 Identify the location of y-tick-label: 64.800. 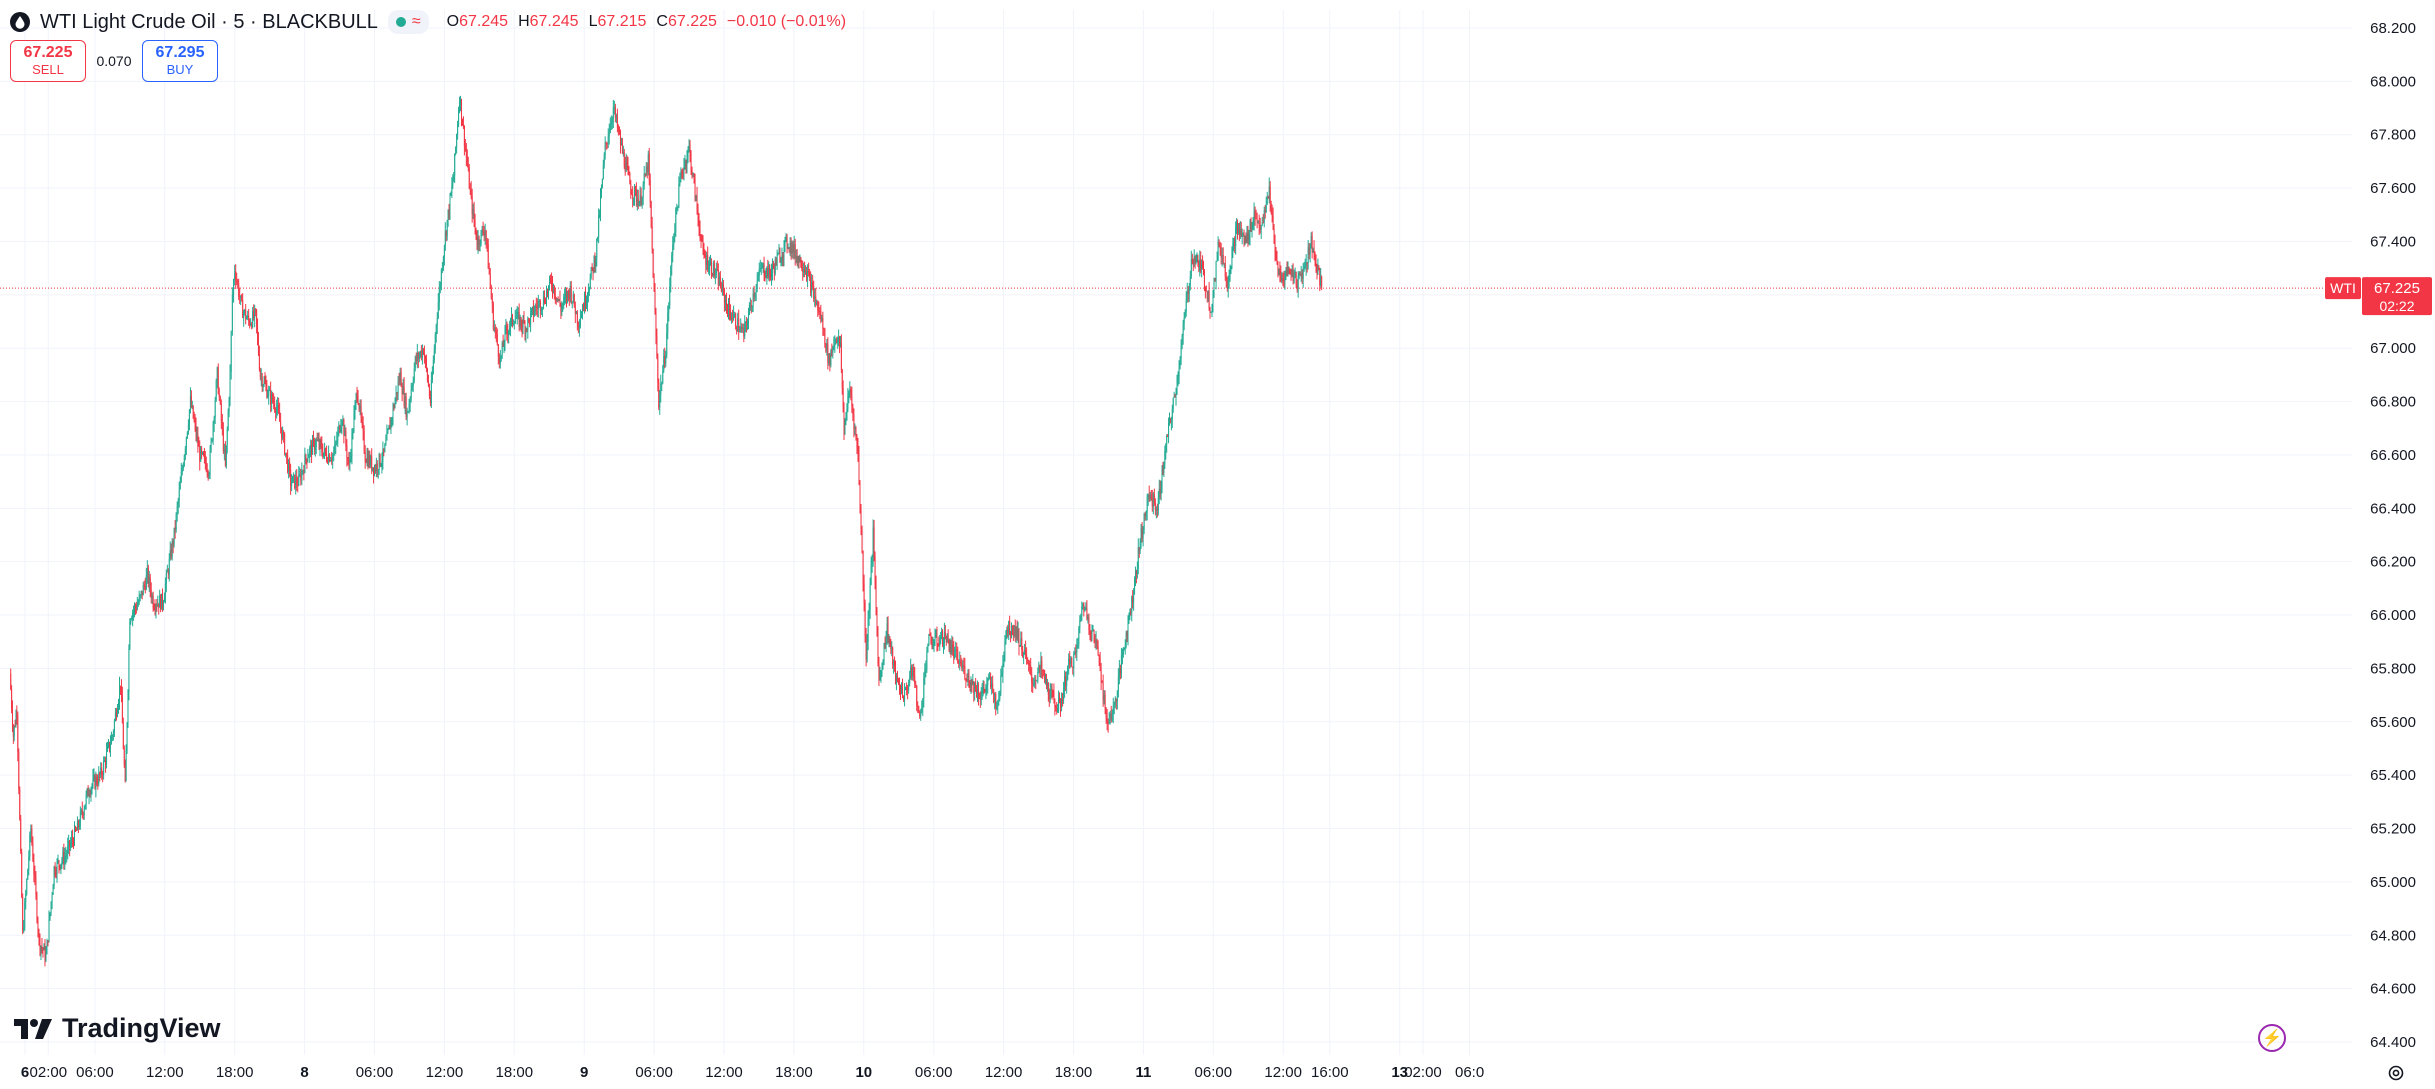
(2393, 935).